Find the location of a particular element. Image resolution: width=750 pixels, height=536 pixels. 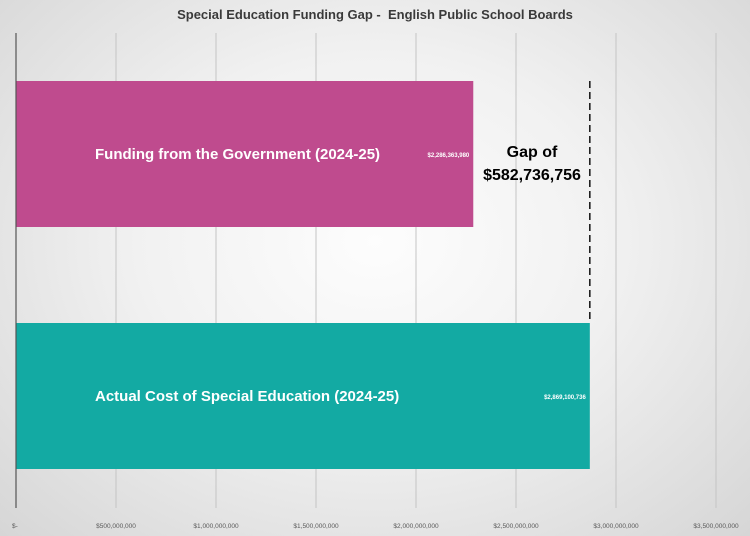

x-tick-label: $2,000,000,000 is located at coordinates (416, 526).